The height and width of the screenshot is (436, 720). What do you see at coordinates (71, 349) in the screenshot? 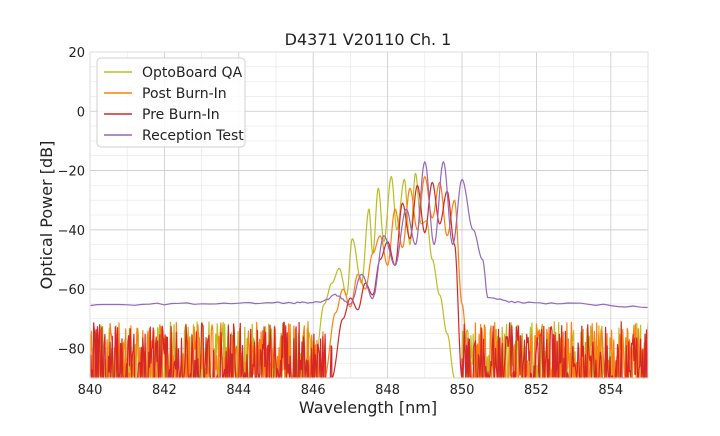
I see `y-tick-label: −80` at bounding box center [71, 349].